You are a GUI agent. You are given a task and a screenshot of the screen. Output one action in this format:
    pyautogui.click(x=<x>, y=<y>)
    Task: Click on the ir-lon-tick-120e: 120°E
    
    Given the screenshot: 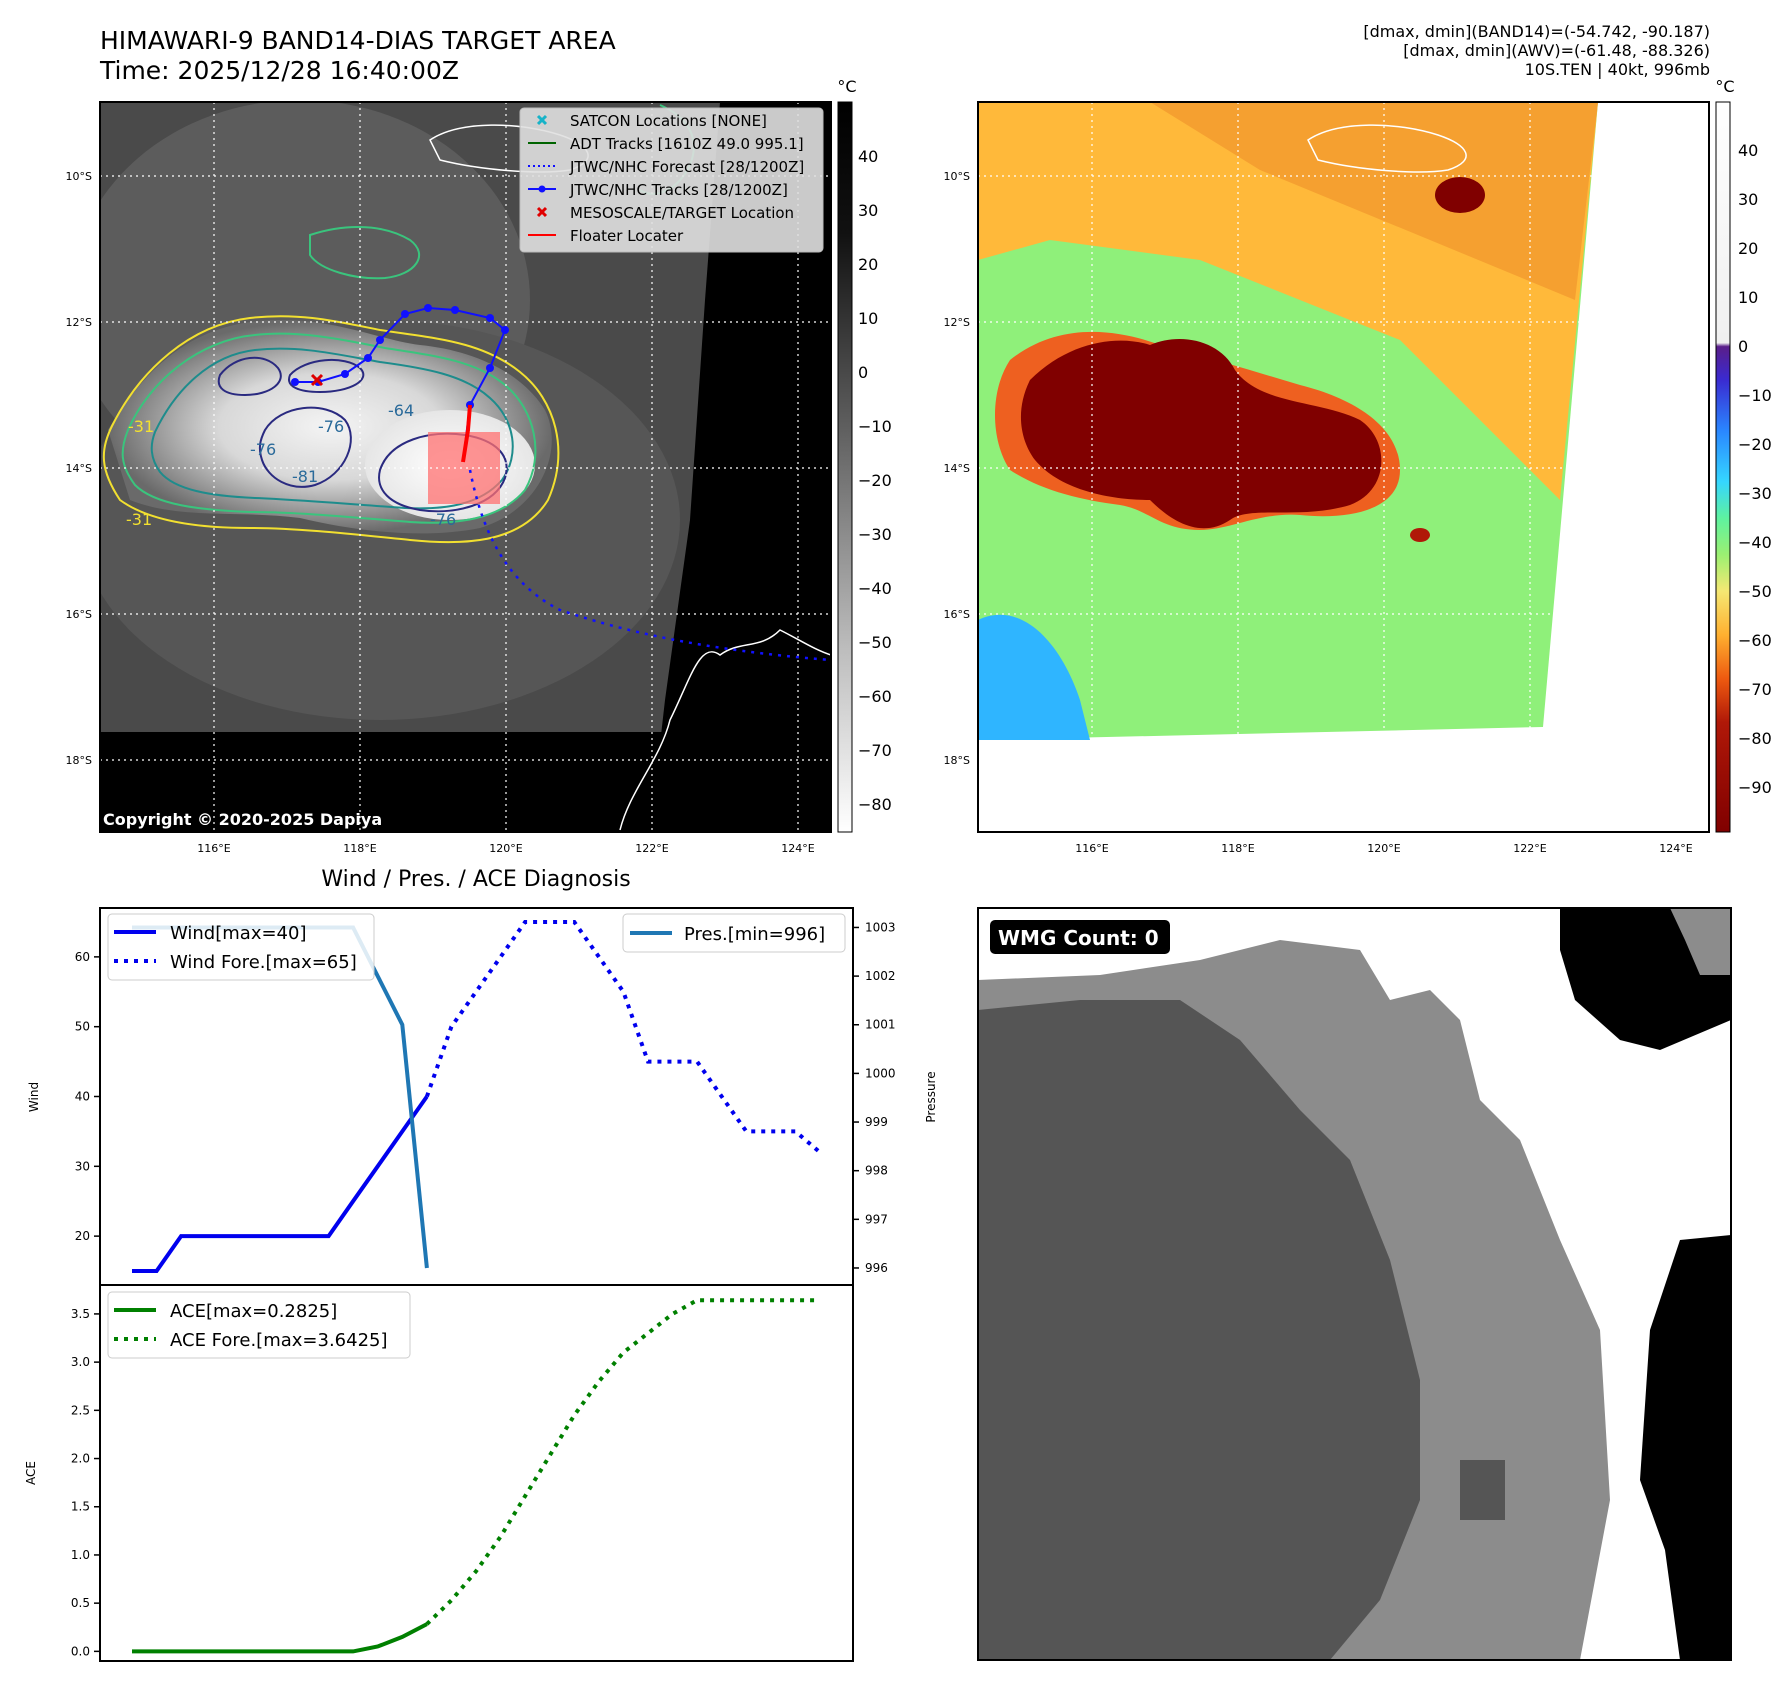 What is the action you would take?
    pyautogui.click(x=505, y=848)
    